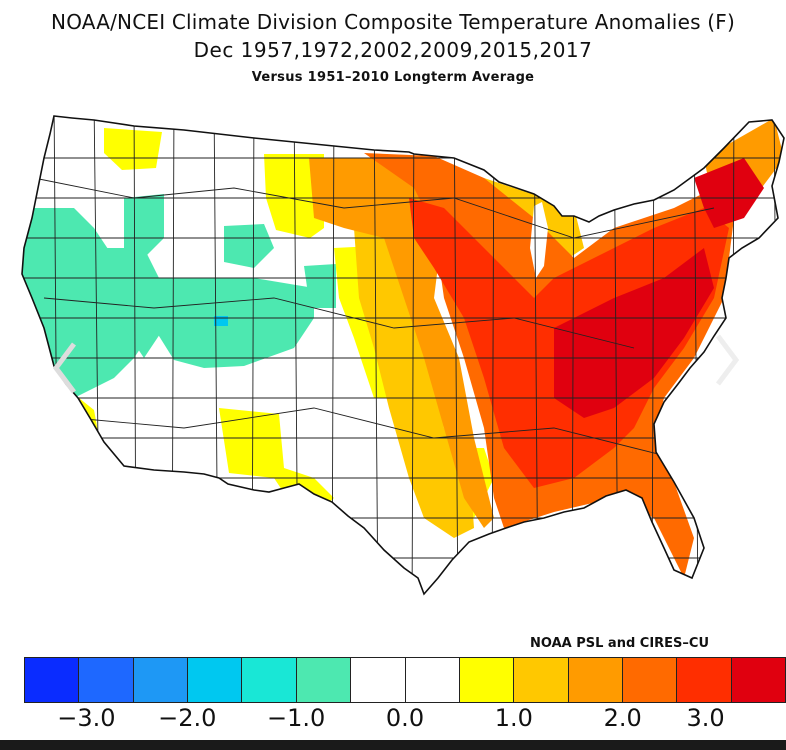 The width and height of the screenshot is (786, 750). What do you see at coordinates (296, 718) in the screenshot?
I see `colorbar-tick-label: −1.0` at bounding box center [296, 718].